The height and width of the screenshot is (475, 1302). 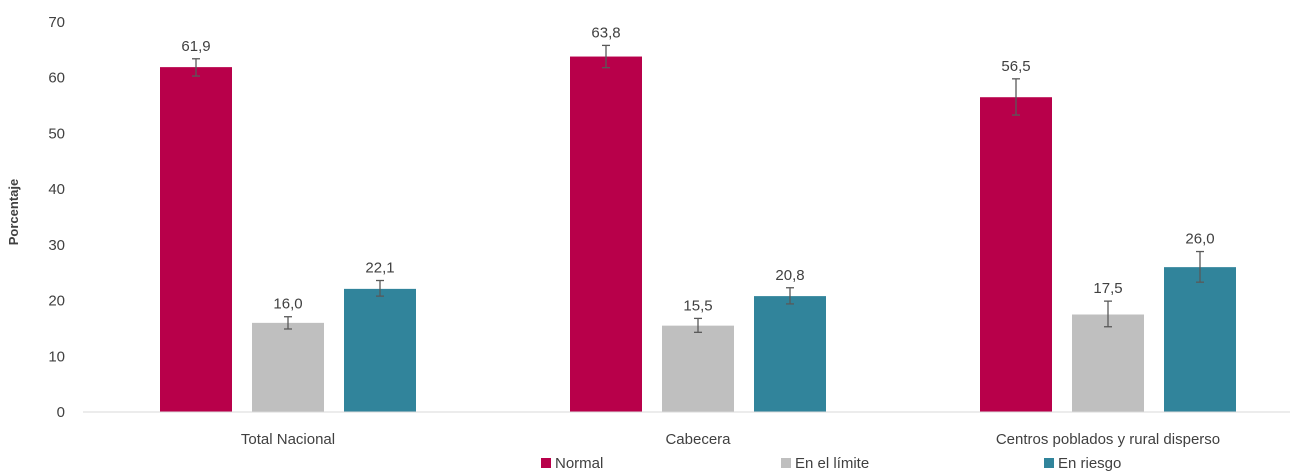 I want to click on legend-label: En riesgo, so click(x=1089, y=463).